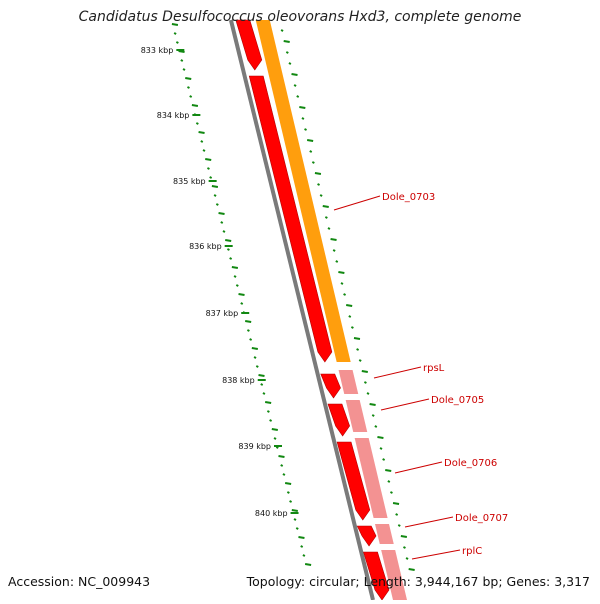  What do you see at coordinates (481, 518) in the screenshot?
I see `gene-label: Dole_0707` at bounding box center [481, 518].